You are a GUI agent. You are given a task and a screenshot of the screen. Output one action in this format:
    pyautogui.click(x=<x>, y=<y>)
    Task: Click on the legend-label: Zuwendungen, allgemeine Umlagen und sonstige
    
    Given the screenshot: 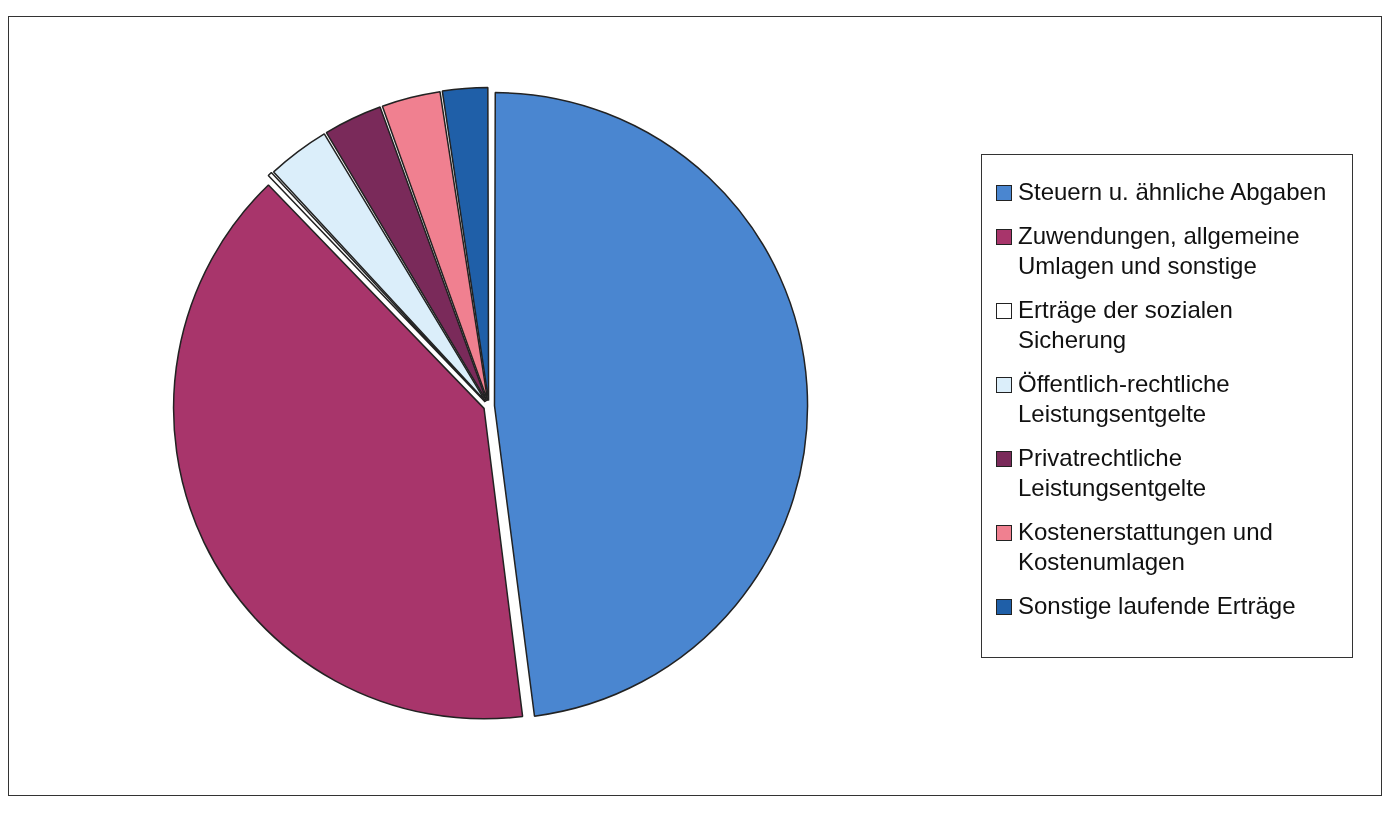 What is the action you would take?
    pyautogui.click(x=1159, y=251)
    